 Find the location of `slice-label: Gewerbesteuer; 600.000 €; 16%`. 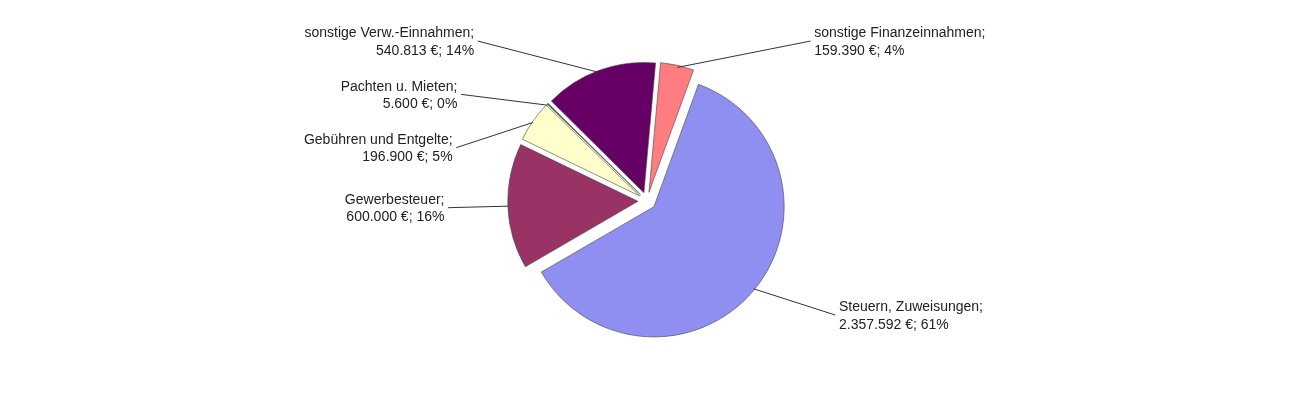

slice-label: Gewerbesteuer; 600.000 €; 16% is located at coordinates (394, 207).